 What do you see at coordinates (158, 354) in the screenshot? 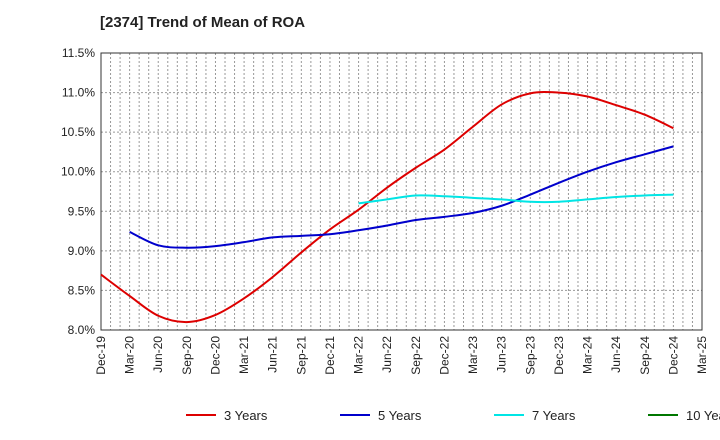
I see `x-tick-label: Jun-20` at bounding box center [158, 354].